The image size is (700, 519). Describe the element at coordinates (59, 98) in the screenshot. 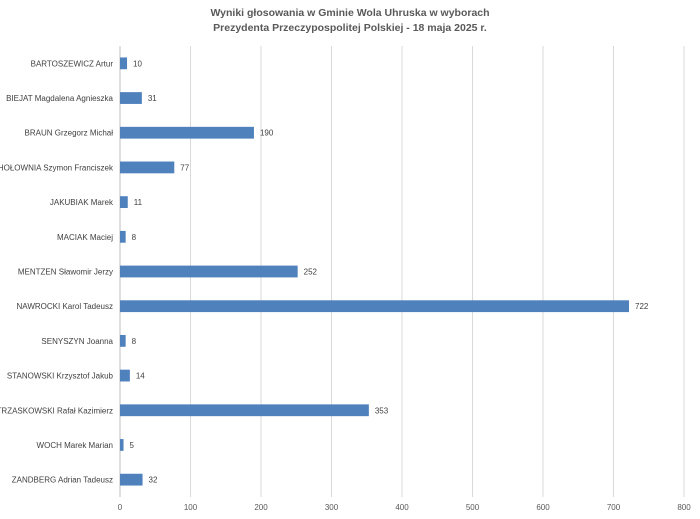

I see `category-label: BIEJAT Magdalena Agnieszka` at that location.